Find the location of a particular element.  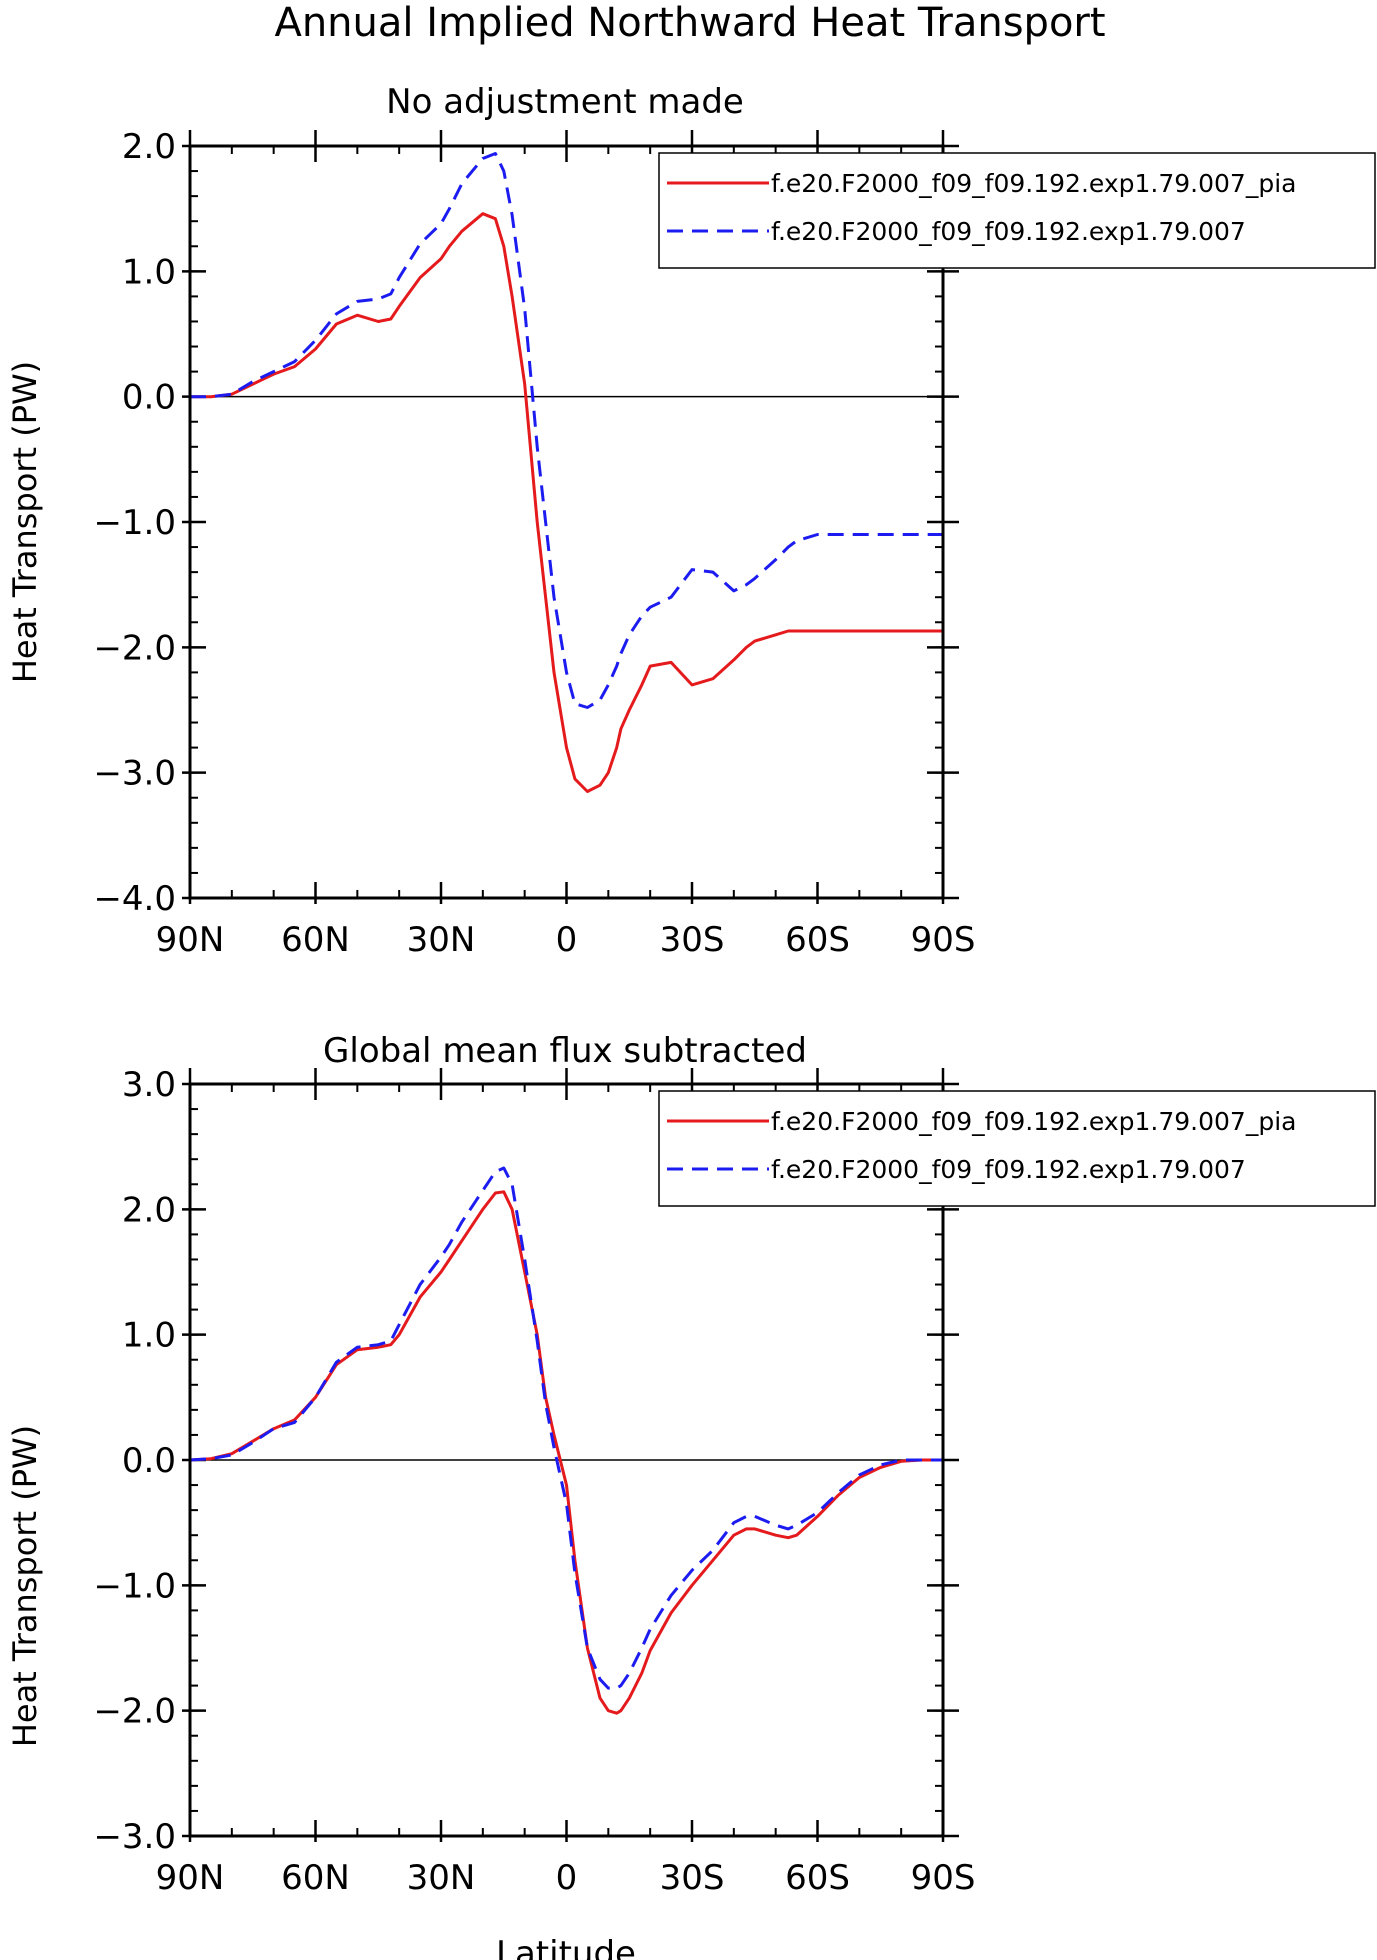

y-tick-label: −4.0 is located at coordinates (134, 899).